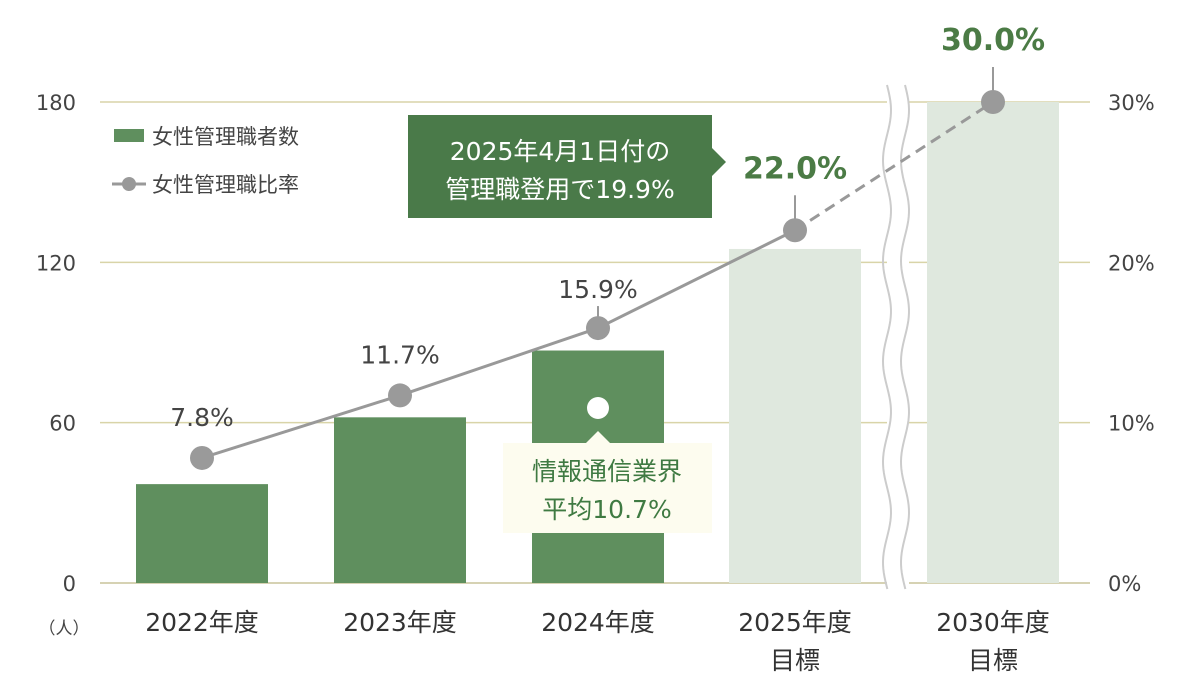 The image size is (1200, 699). What do you see at coordinates (993, 622) in the screenshot?
I see `x-tick-label: 2030年度` at bounding box center [993, 622].